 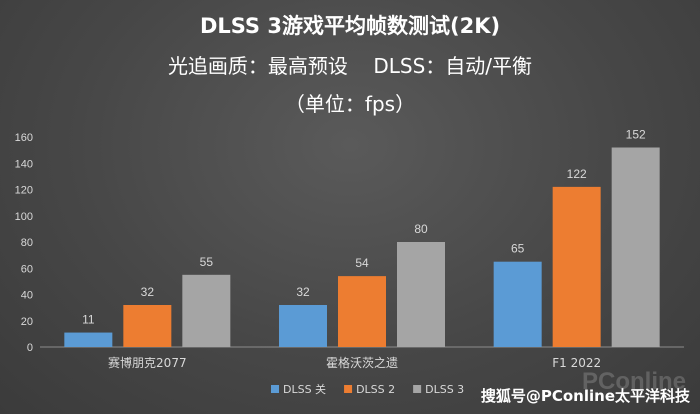 I want to click on category-label: 霍格沃茨之遗, so click(x=362, y=362).